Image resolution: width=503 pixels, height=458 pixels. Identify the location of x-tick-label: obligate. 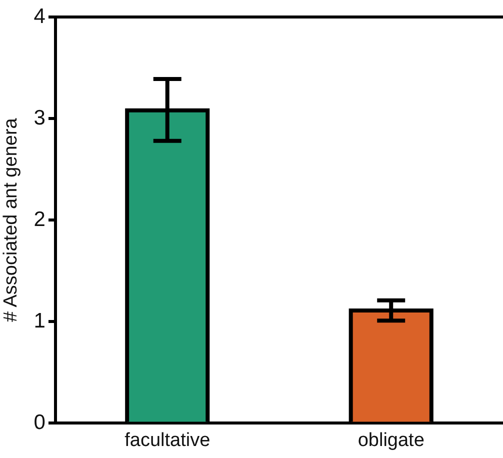
(391, 440).